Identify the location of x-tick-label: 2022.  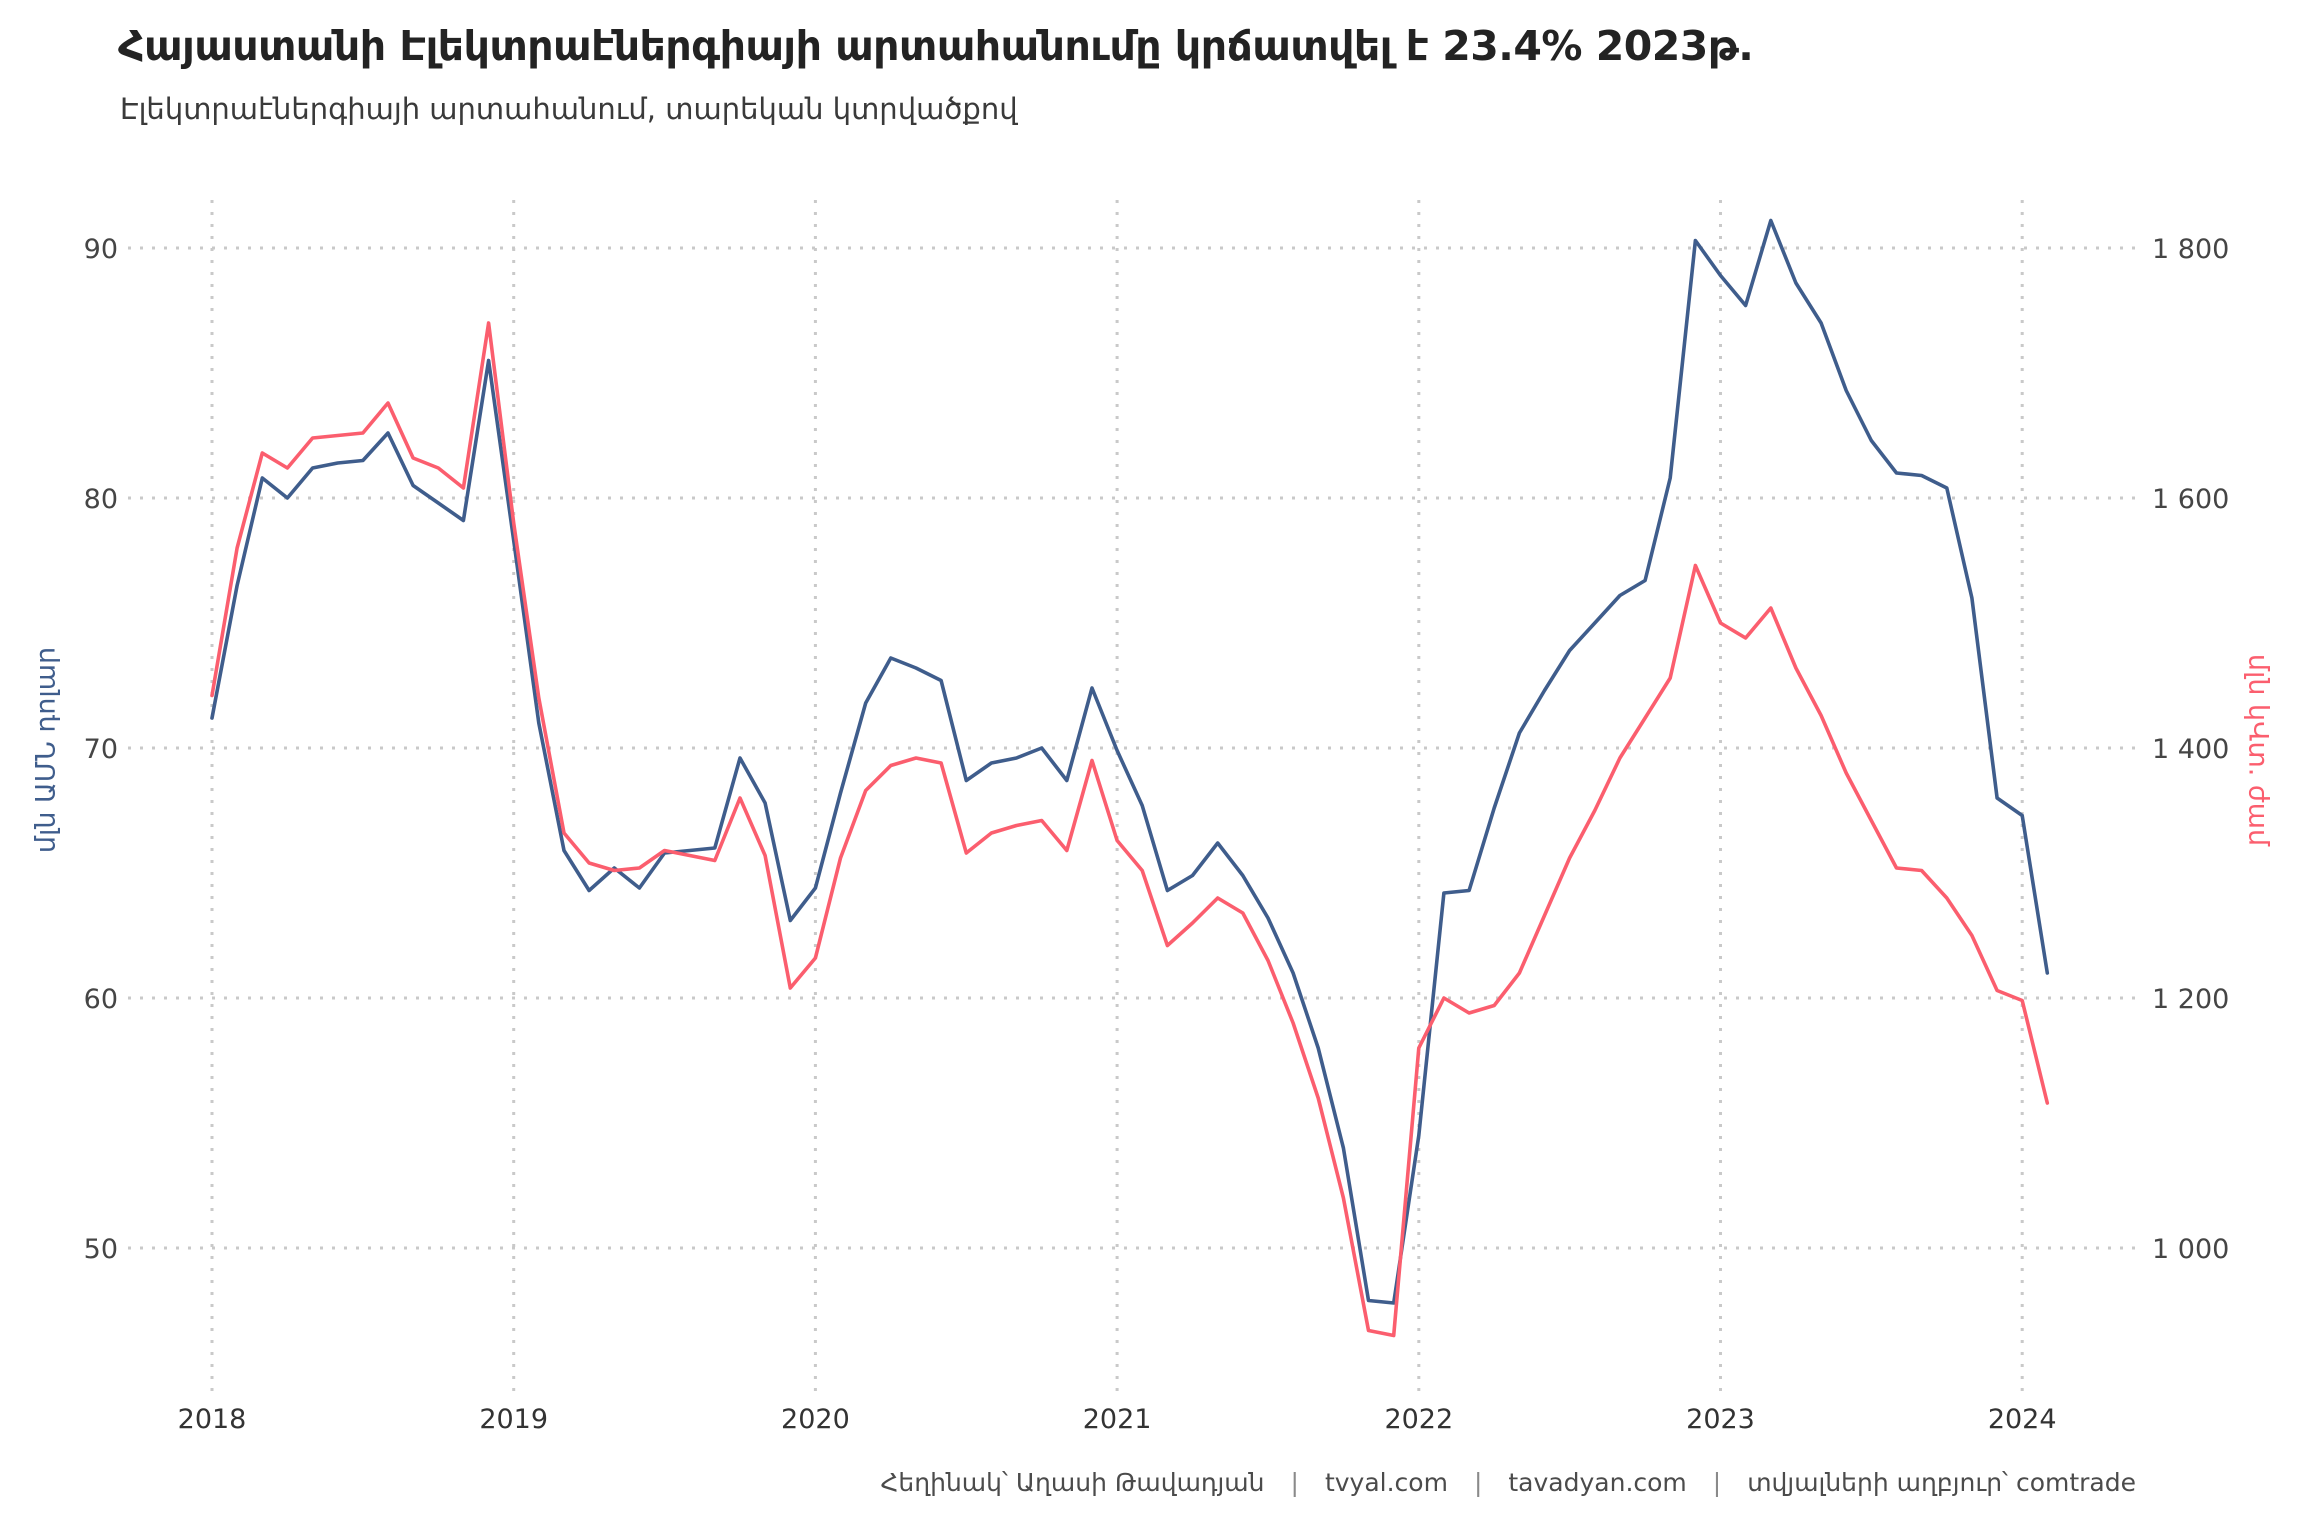
(1418, 1419).